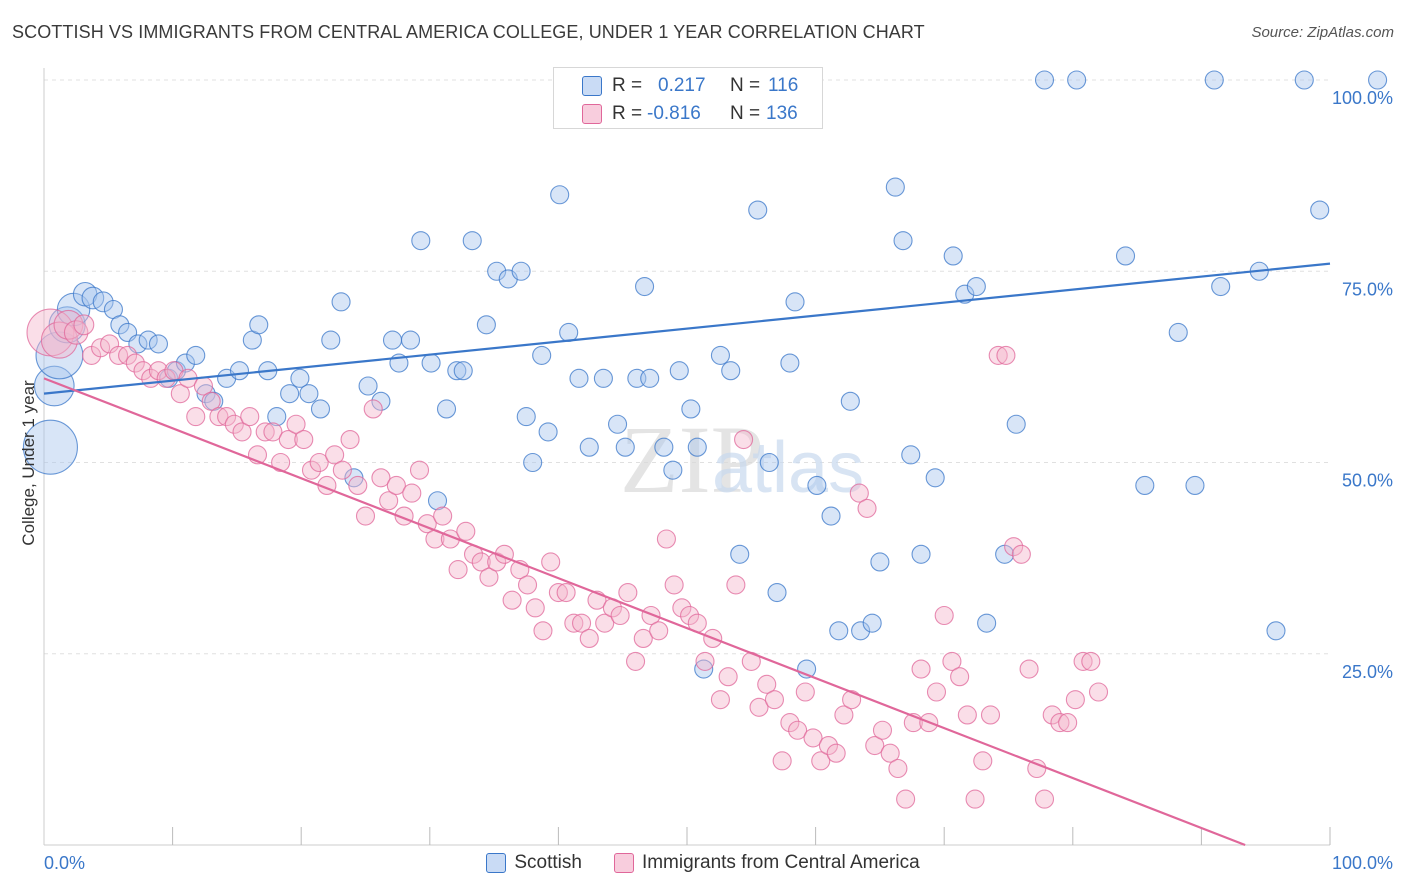 This screenshot has height=892, width=1406. Describe the element at coordinates (1367, 672) in the screenshot. I see `y-tick-label: 25.0%` at that location.